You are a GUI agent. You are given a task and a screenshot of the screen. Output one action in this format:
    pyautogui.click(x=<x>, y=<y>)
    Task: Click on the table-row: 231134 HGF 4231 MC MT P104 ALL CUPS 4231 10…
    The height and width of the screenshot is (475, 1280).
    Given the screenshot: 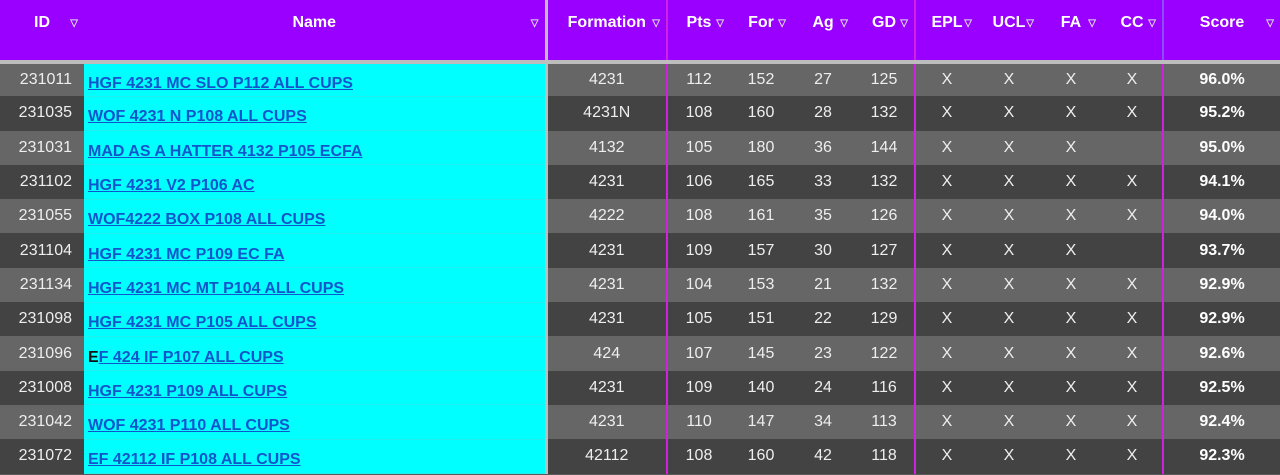 What is the action you would take?
    pyautogui.click(x=640, y=285)
    